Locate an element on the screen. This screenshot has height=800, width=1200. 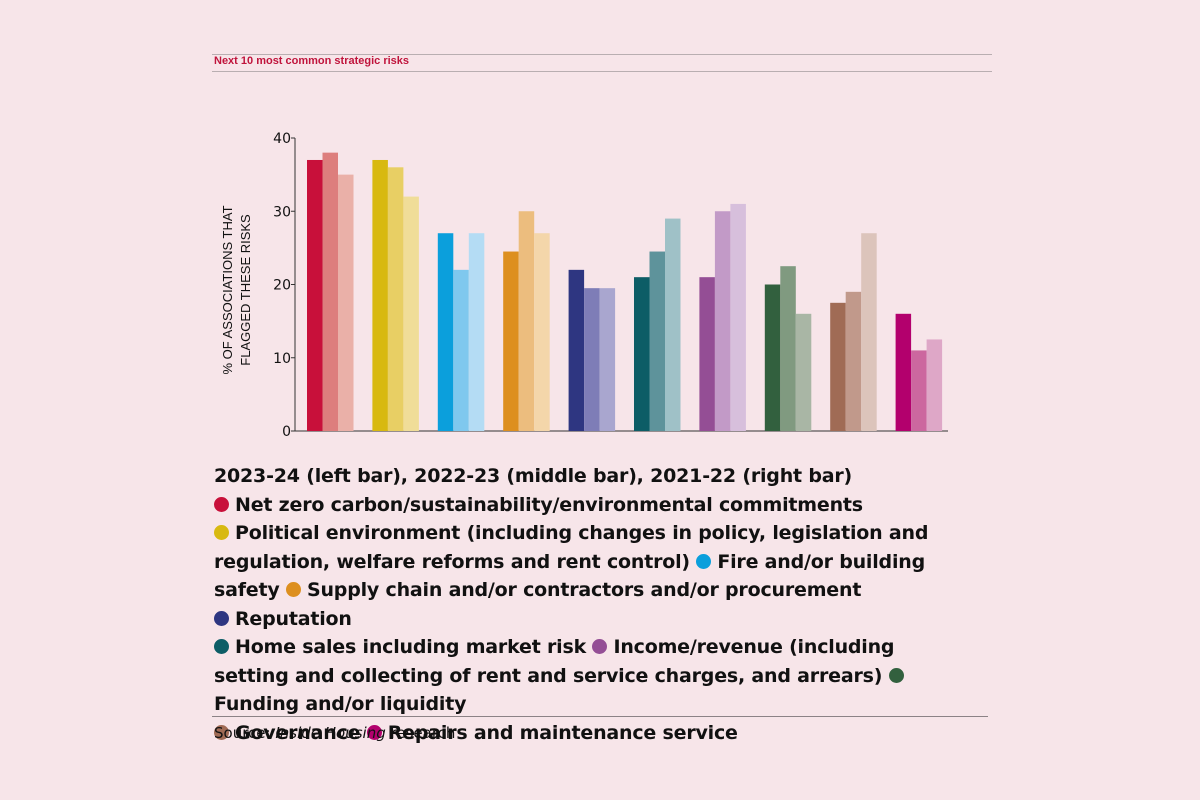
legend-item: Governance is located at coordinates (287, 732).